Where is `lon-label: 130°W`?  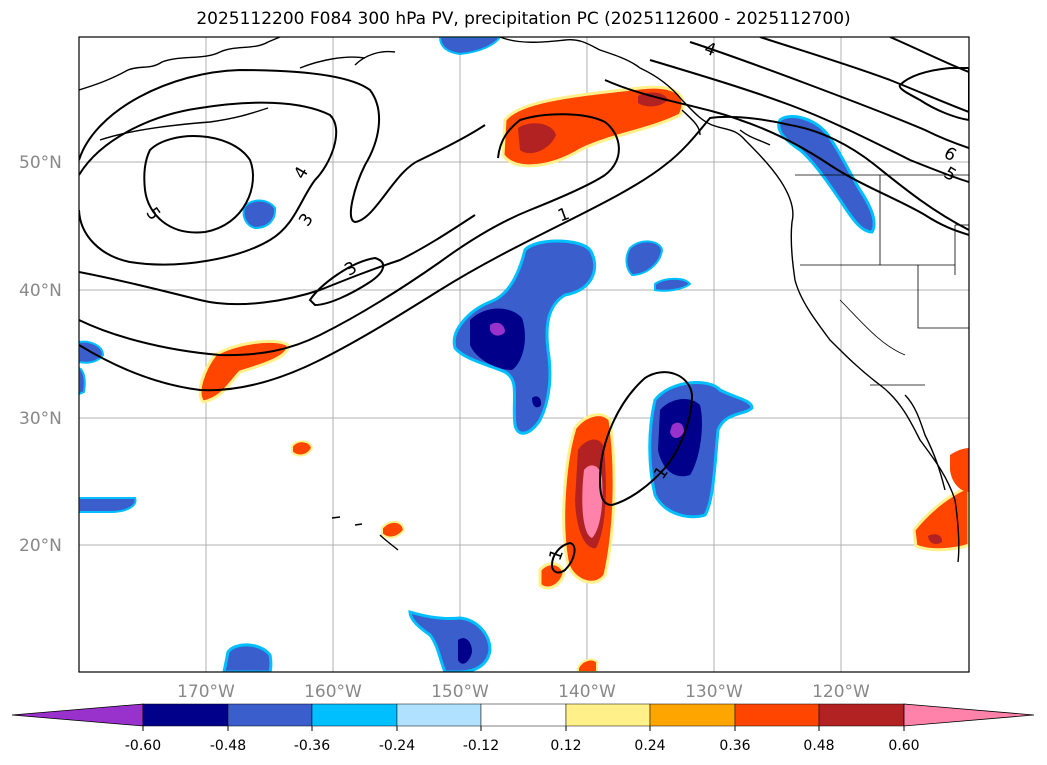
lon-label: 130°W is located at coordinates (714, 692).